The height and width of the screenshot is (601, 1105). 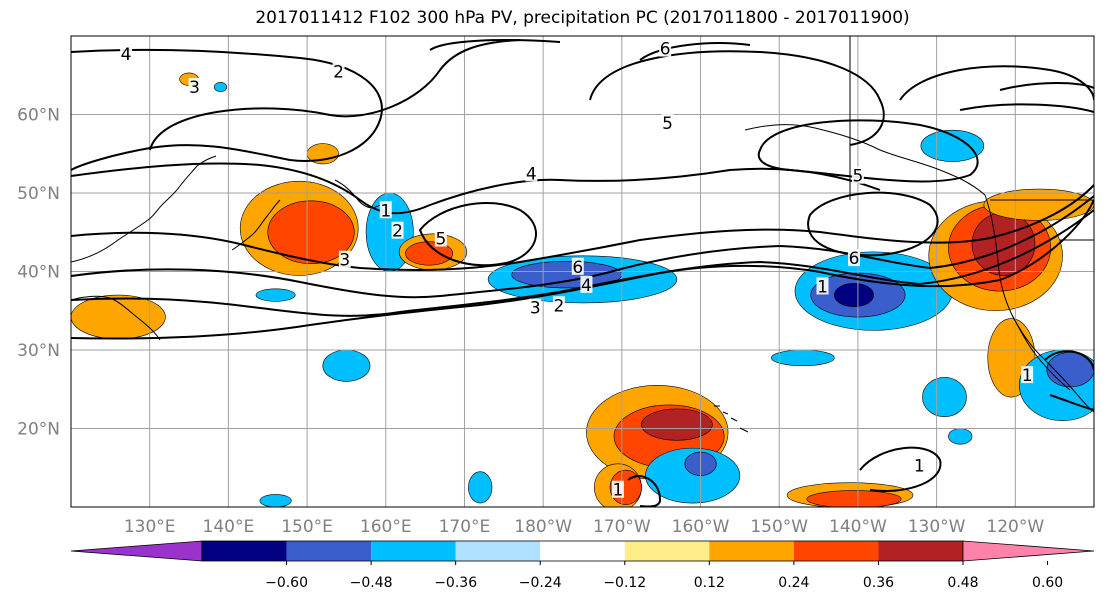 What do you see at coordinates (38, 116) in the screenshot?
I see `lat-label: 60°N` at bounding box center [38, 116].